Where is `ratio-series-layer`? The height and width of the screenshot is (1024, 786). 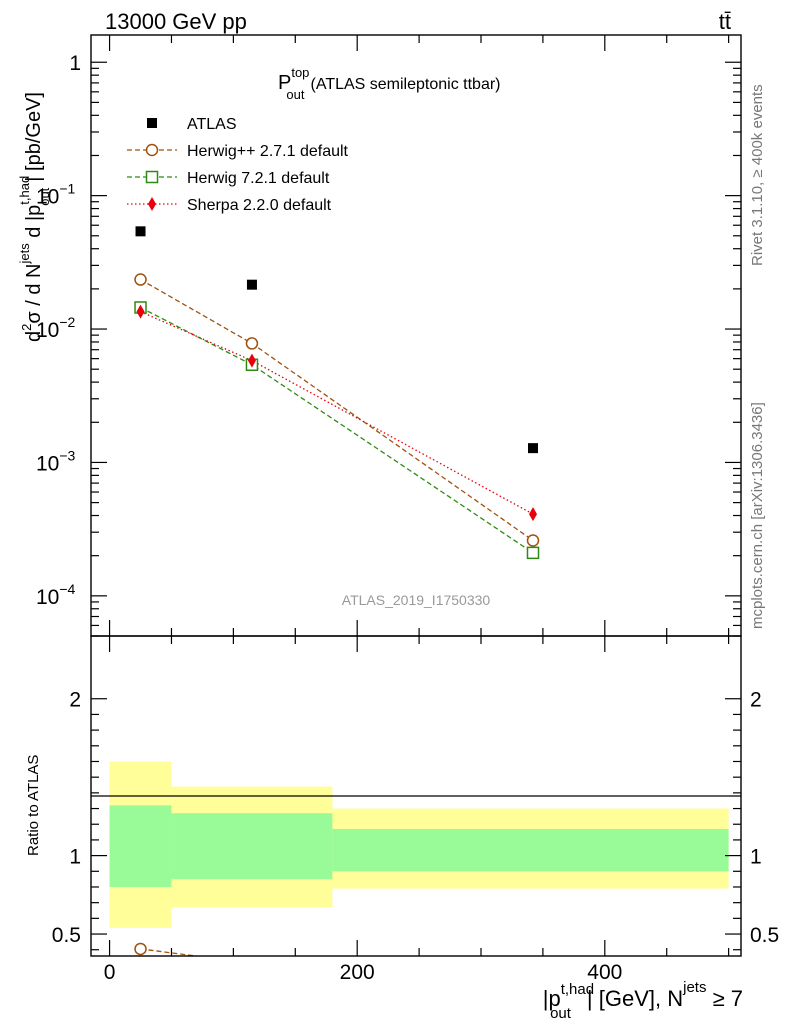 ratio-series-layer is located at coordinates (165, 949).